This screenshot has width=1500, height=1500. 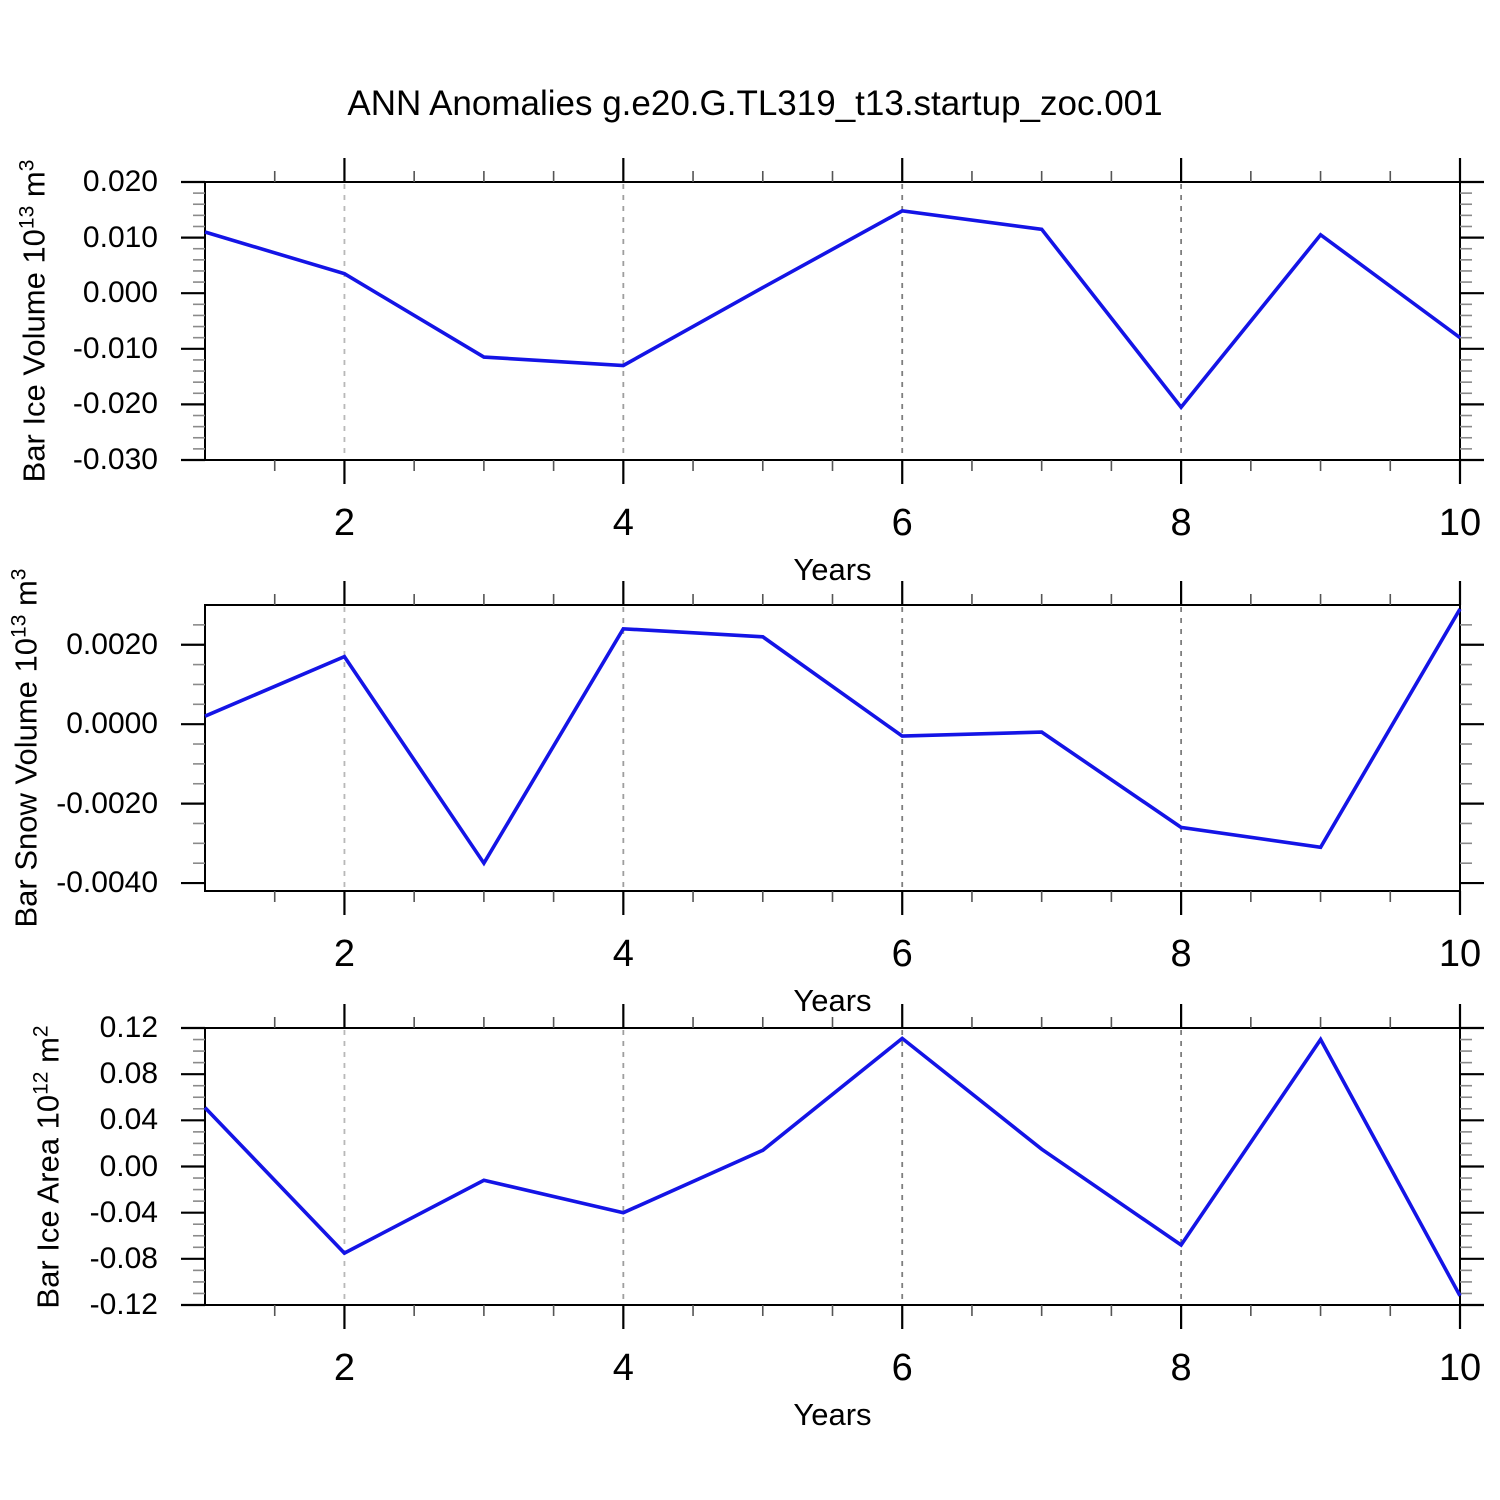 I want to click on y-tick-label: 0.00, so click(x=128, y=1166).